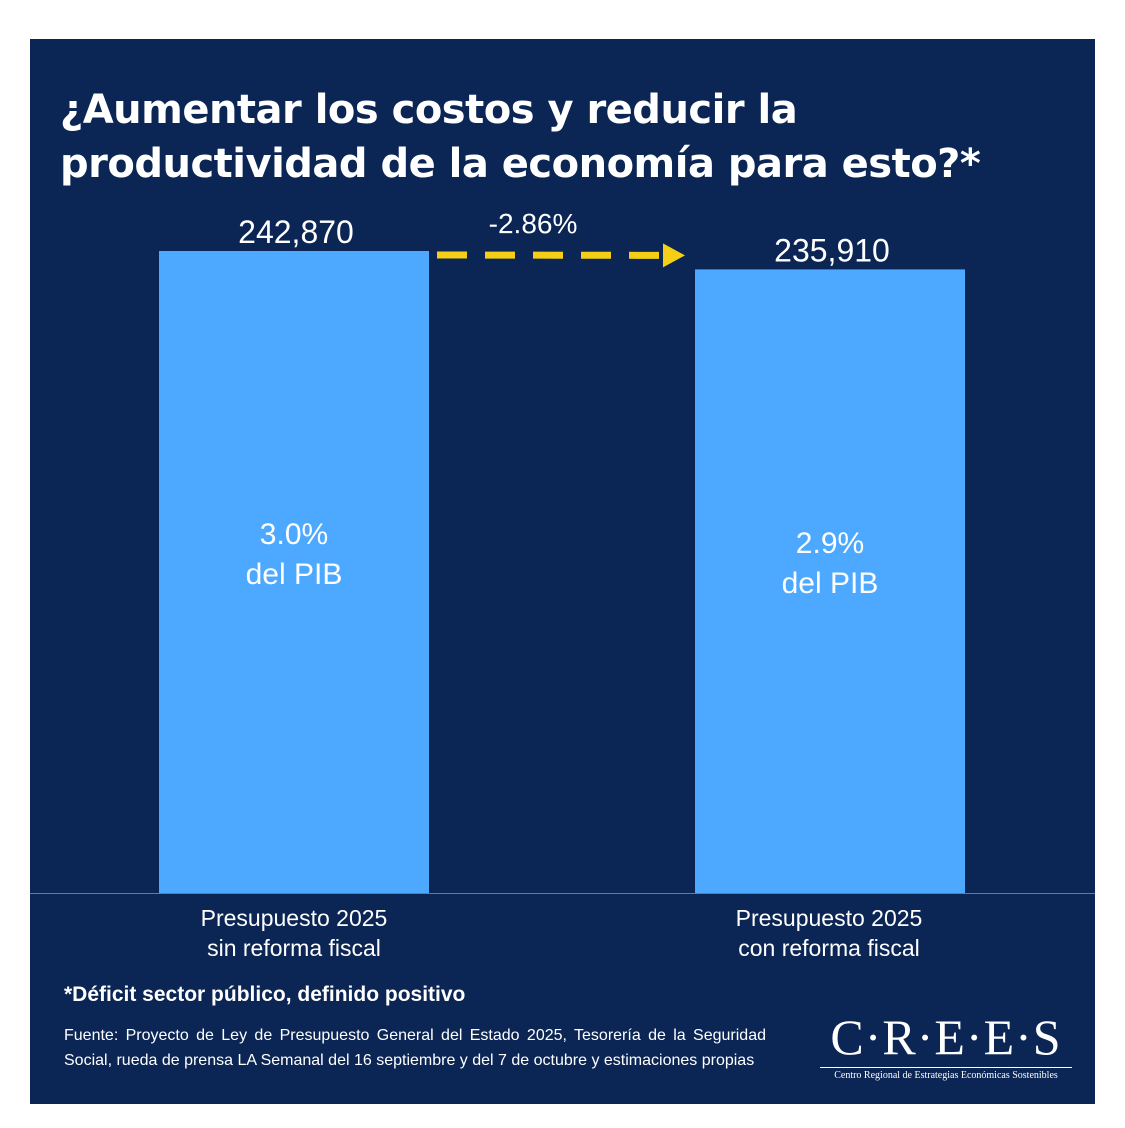 This screenshot has height=1128, width=1125. I want to click on bar-1-pib-label: del PIB, so click(294, 574).